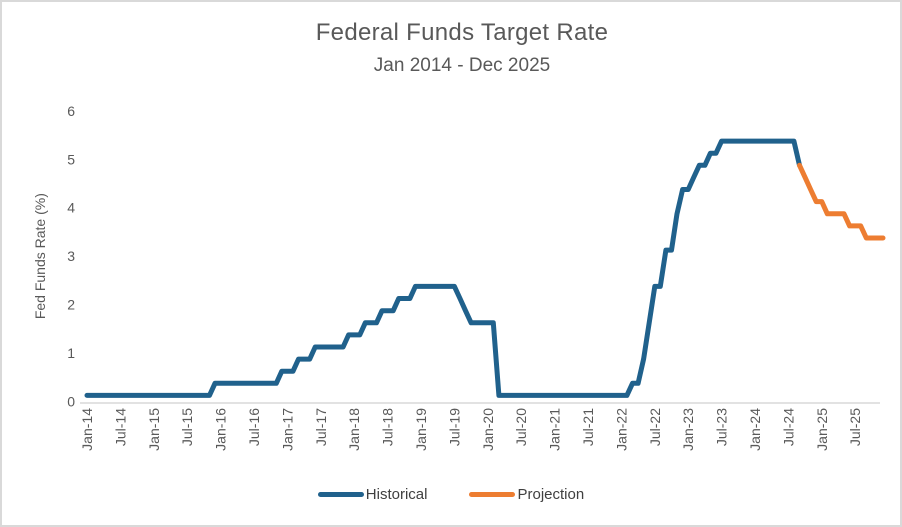 The image size is (902, 527). I want to click on x-tick-label: Jul-25, so click(855, 427).